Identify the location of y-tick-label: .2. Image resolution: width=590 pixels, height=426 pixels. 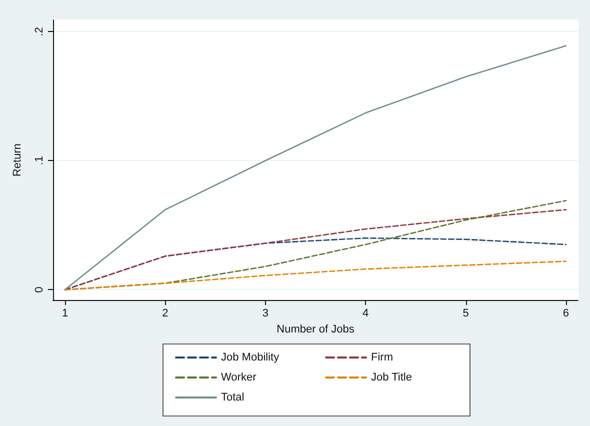
(40, 31).